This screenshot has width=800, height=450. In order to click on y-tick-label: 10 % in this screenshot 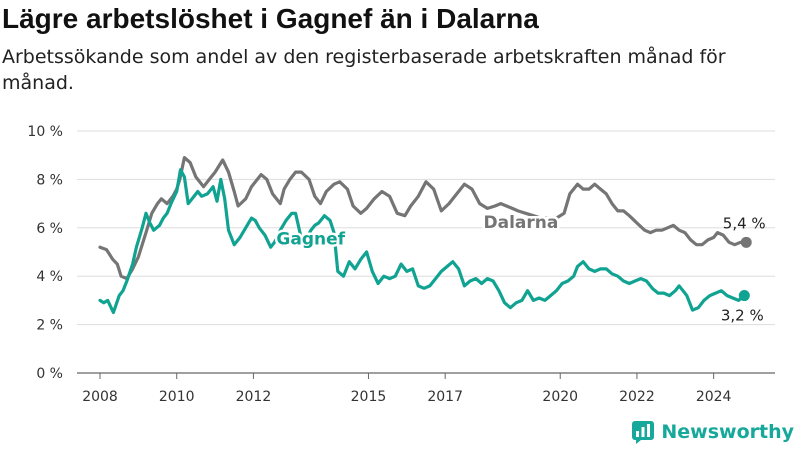, I will do `click(45, 132)`.